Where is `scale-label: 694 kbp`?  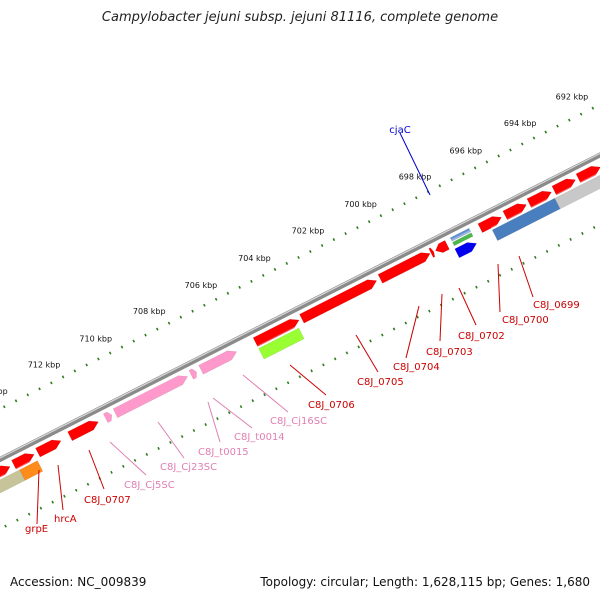 scale-label: 694 kbp is located at coordinates (520, 123).